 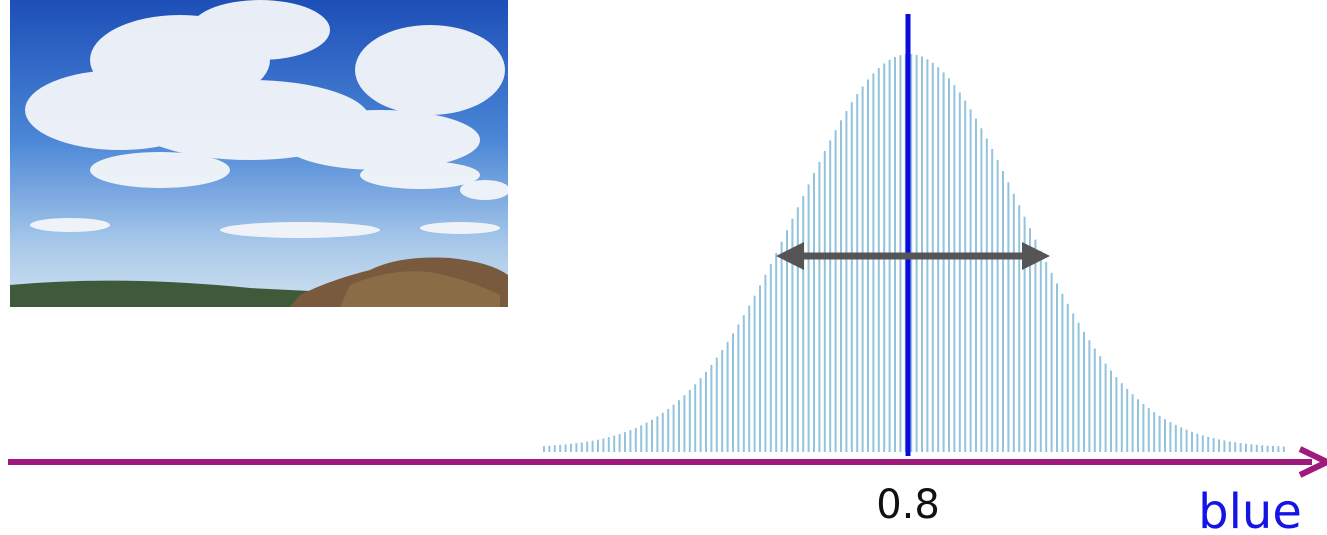 What do you see at coordinates (908, 505) in the screenshot?
I see `mean-label: 0.8` at bounding box center [908, 505].